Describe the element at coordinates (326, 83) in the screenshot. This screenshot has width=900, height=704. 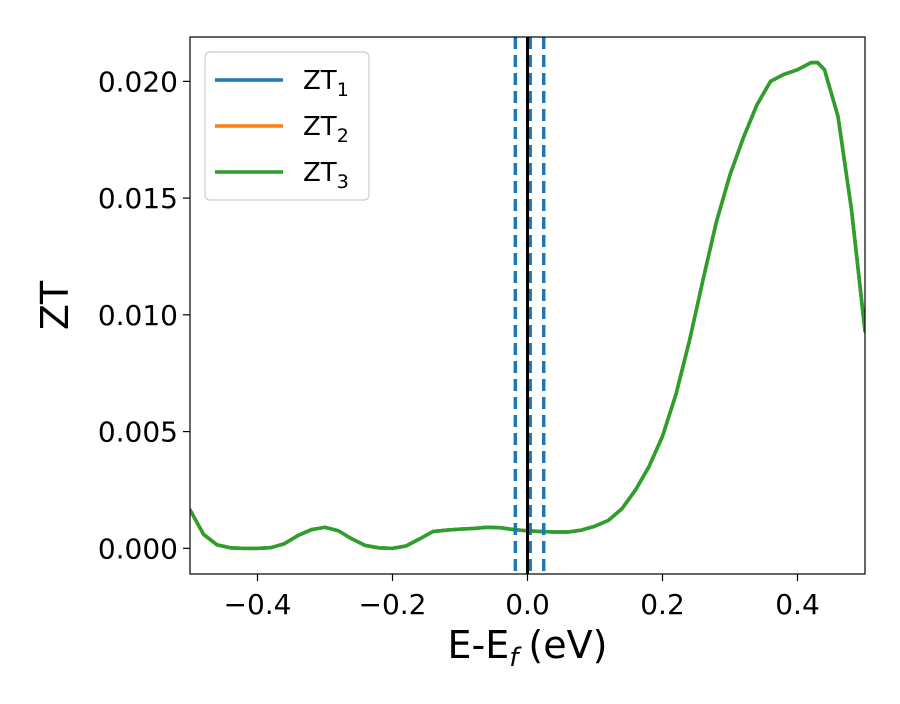
I see `legend-label-zt1: ZT1` at that location.